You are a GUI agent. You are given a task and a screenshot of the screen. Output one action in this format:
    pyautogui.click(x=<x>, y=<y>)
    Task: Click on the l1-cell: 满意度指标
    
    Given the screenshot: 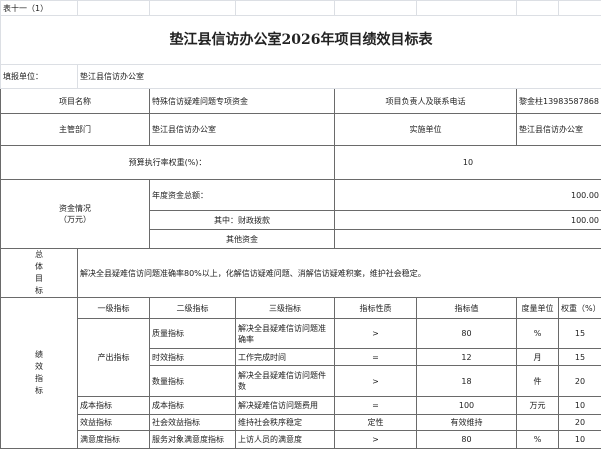 What is the action you would take?
    pyautogui.click(x=114, y=440)
    